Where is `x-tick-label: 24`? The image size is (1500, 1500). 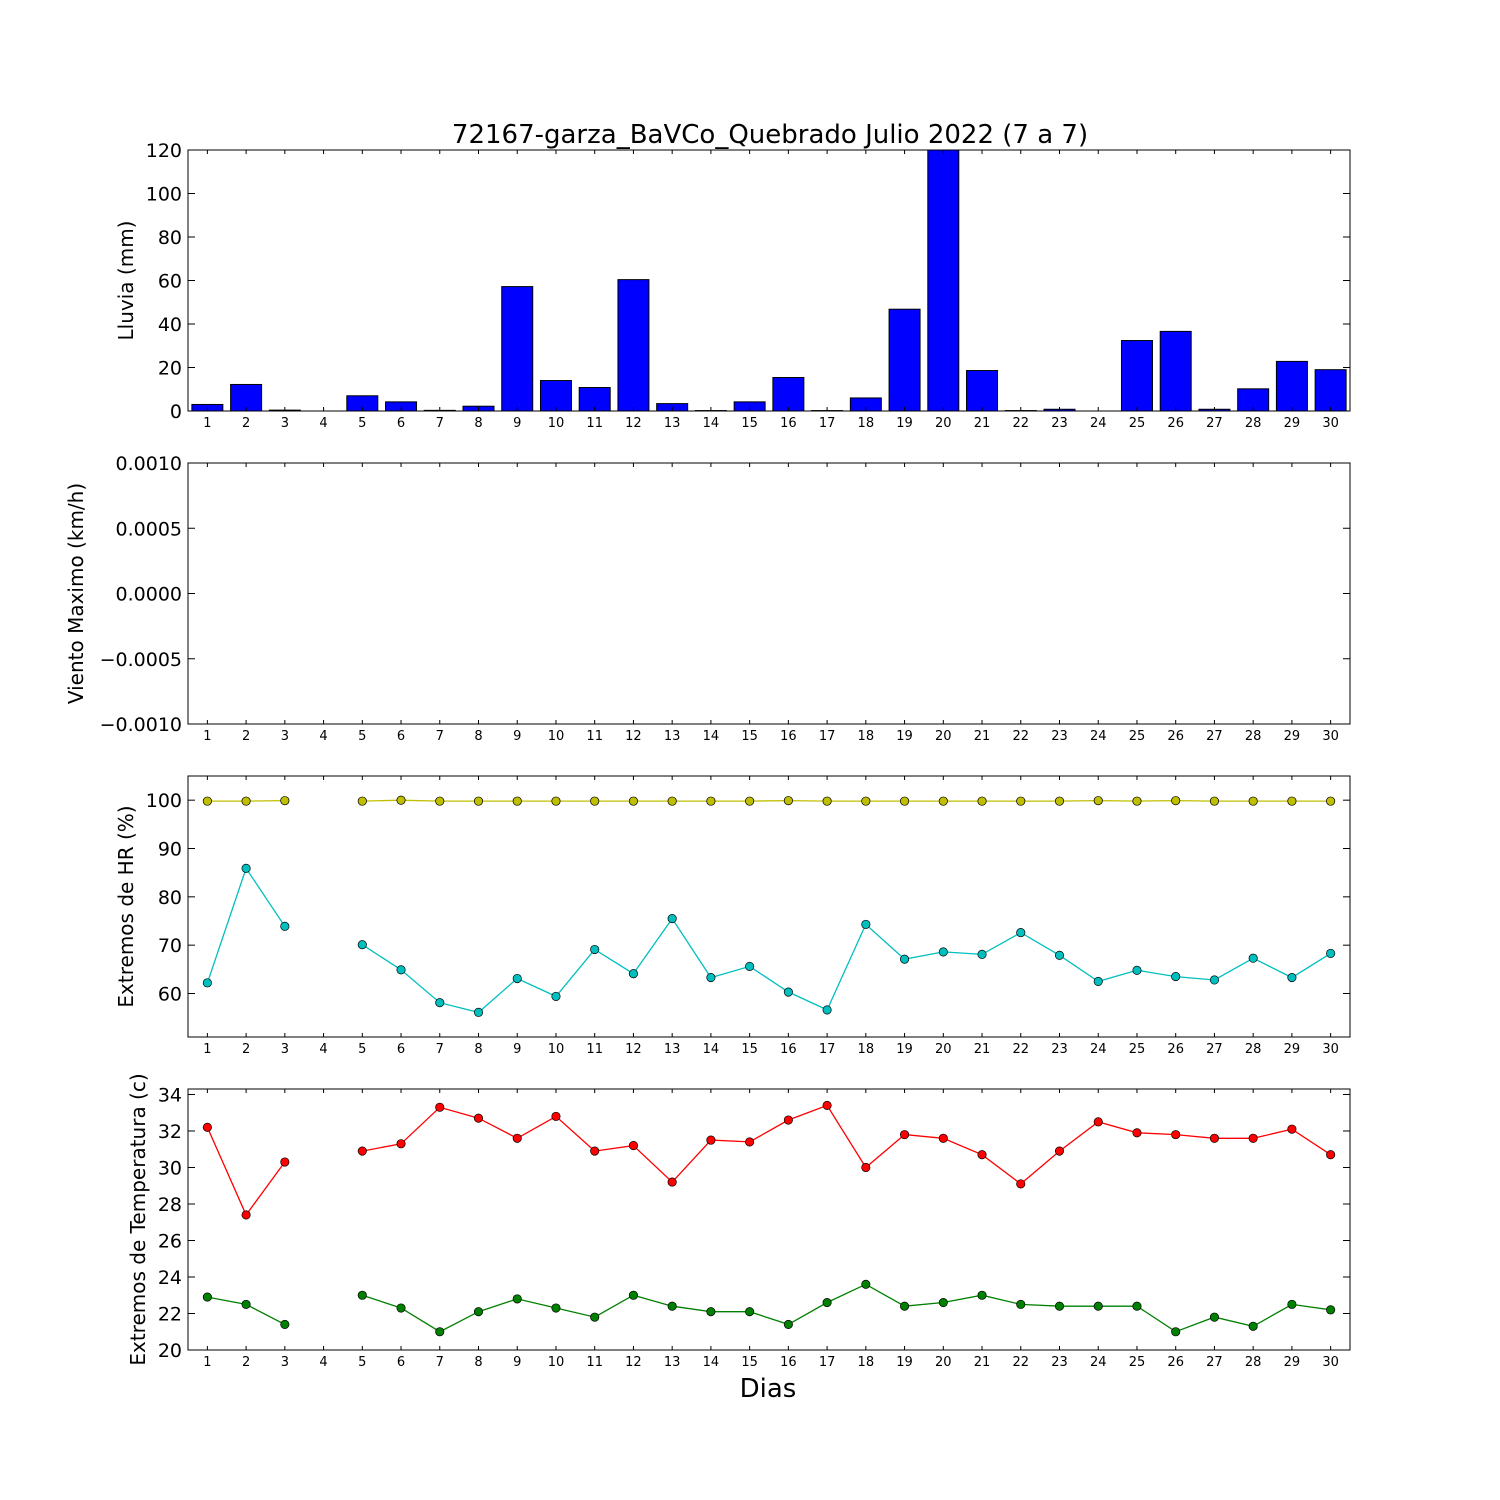 x-tick-label: 24 is located at coordinates (1098, 736).